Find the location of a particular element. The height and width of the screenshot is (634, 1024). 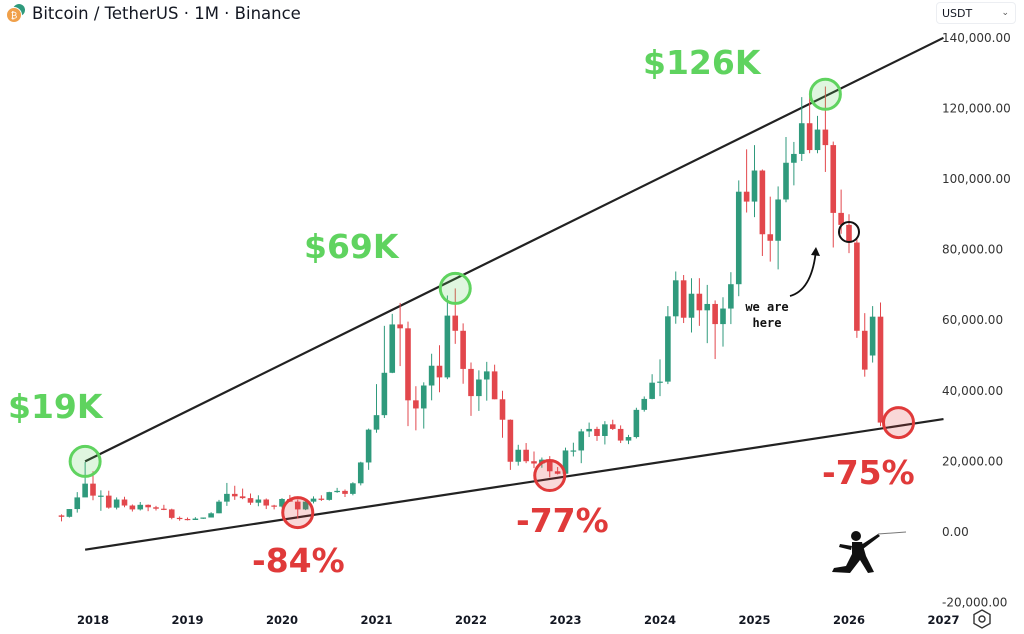

bitcoin-icon: ₿ is located at coordinates (15, 13).